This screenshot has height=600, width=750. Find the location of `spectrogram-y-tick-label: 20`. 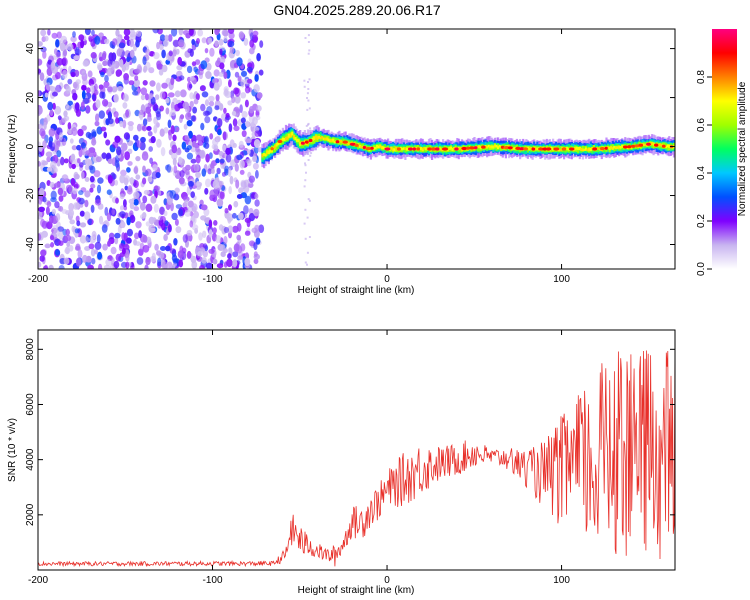

spectrogram-y-tick-label: 20 is located at coordinates (30, 98).